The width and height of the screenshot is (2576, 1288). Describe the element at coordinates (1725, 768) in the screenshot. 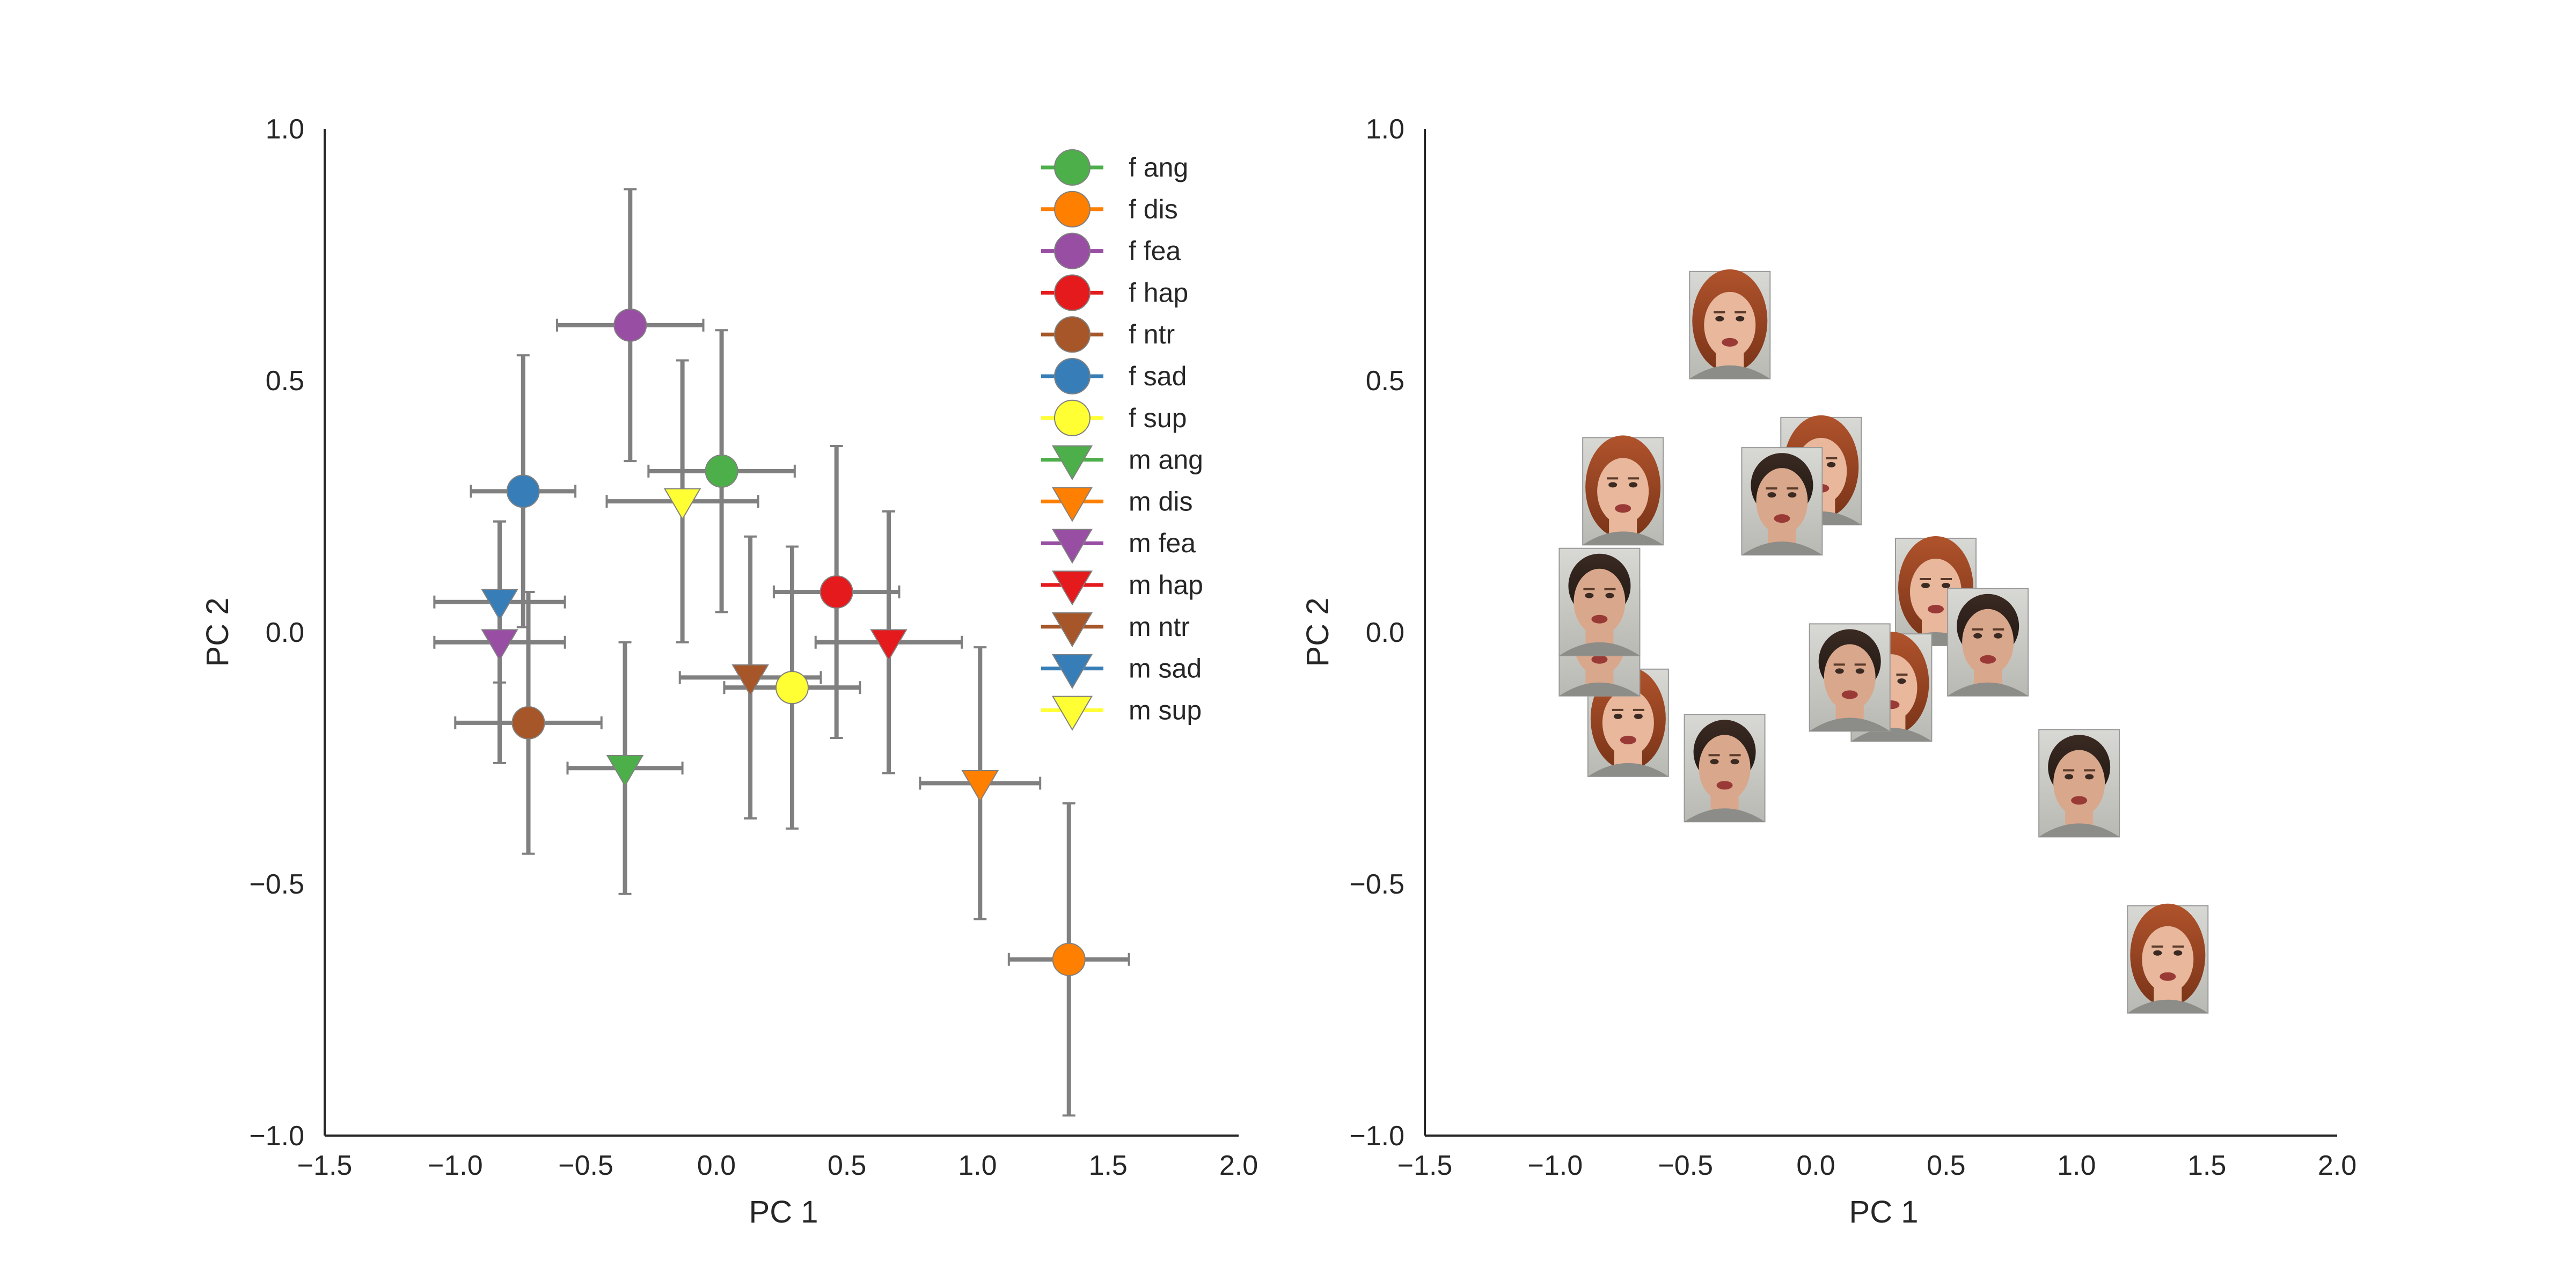

I see `face-thumbnail-m-ang` at that location.